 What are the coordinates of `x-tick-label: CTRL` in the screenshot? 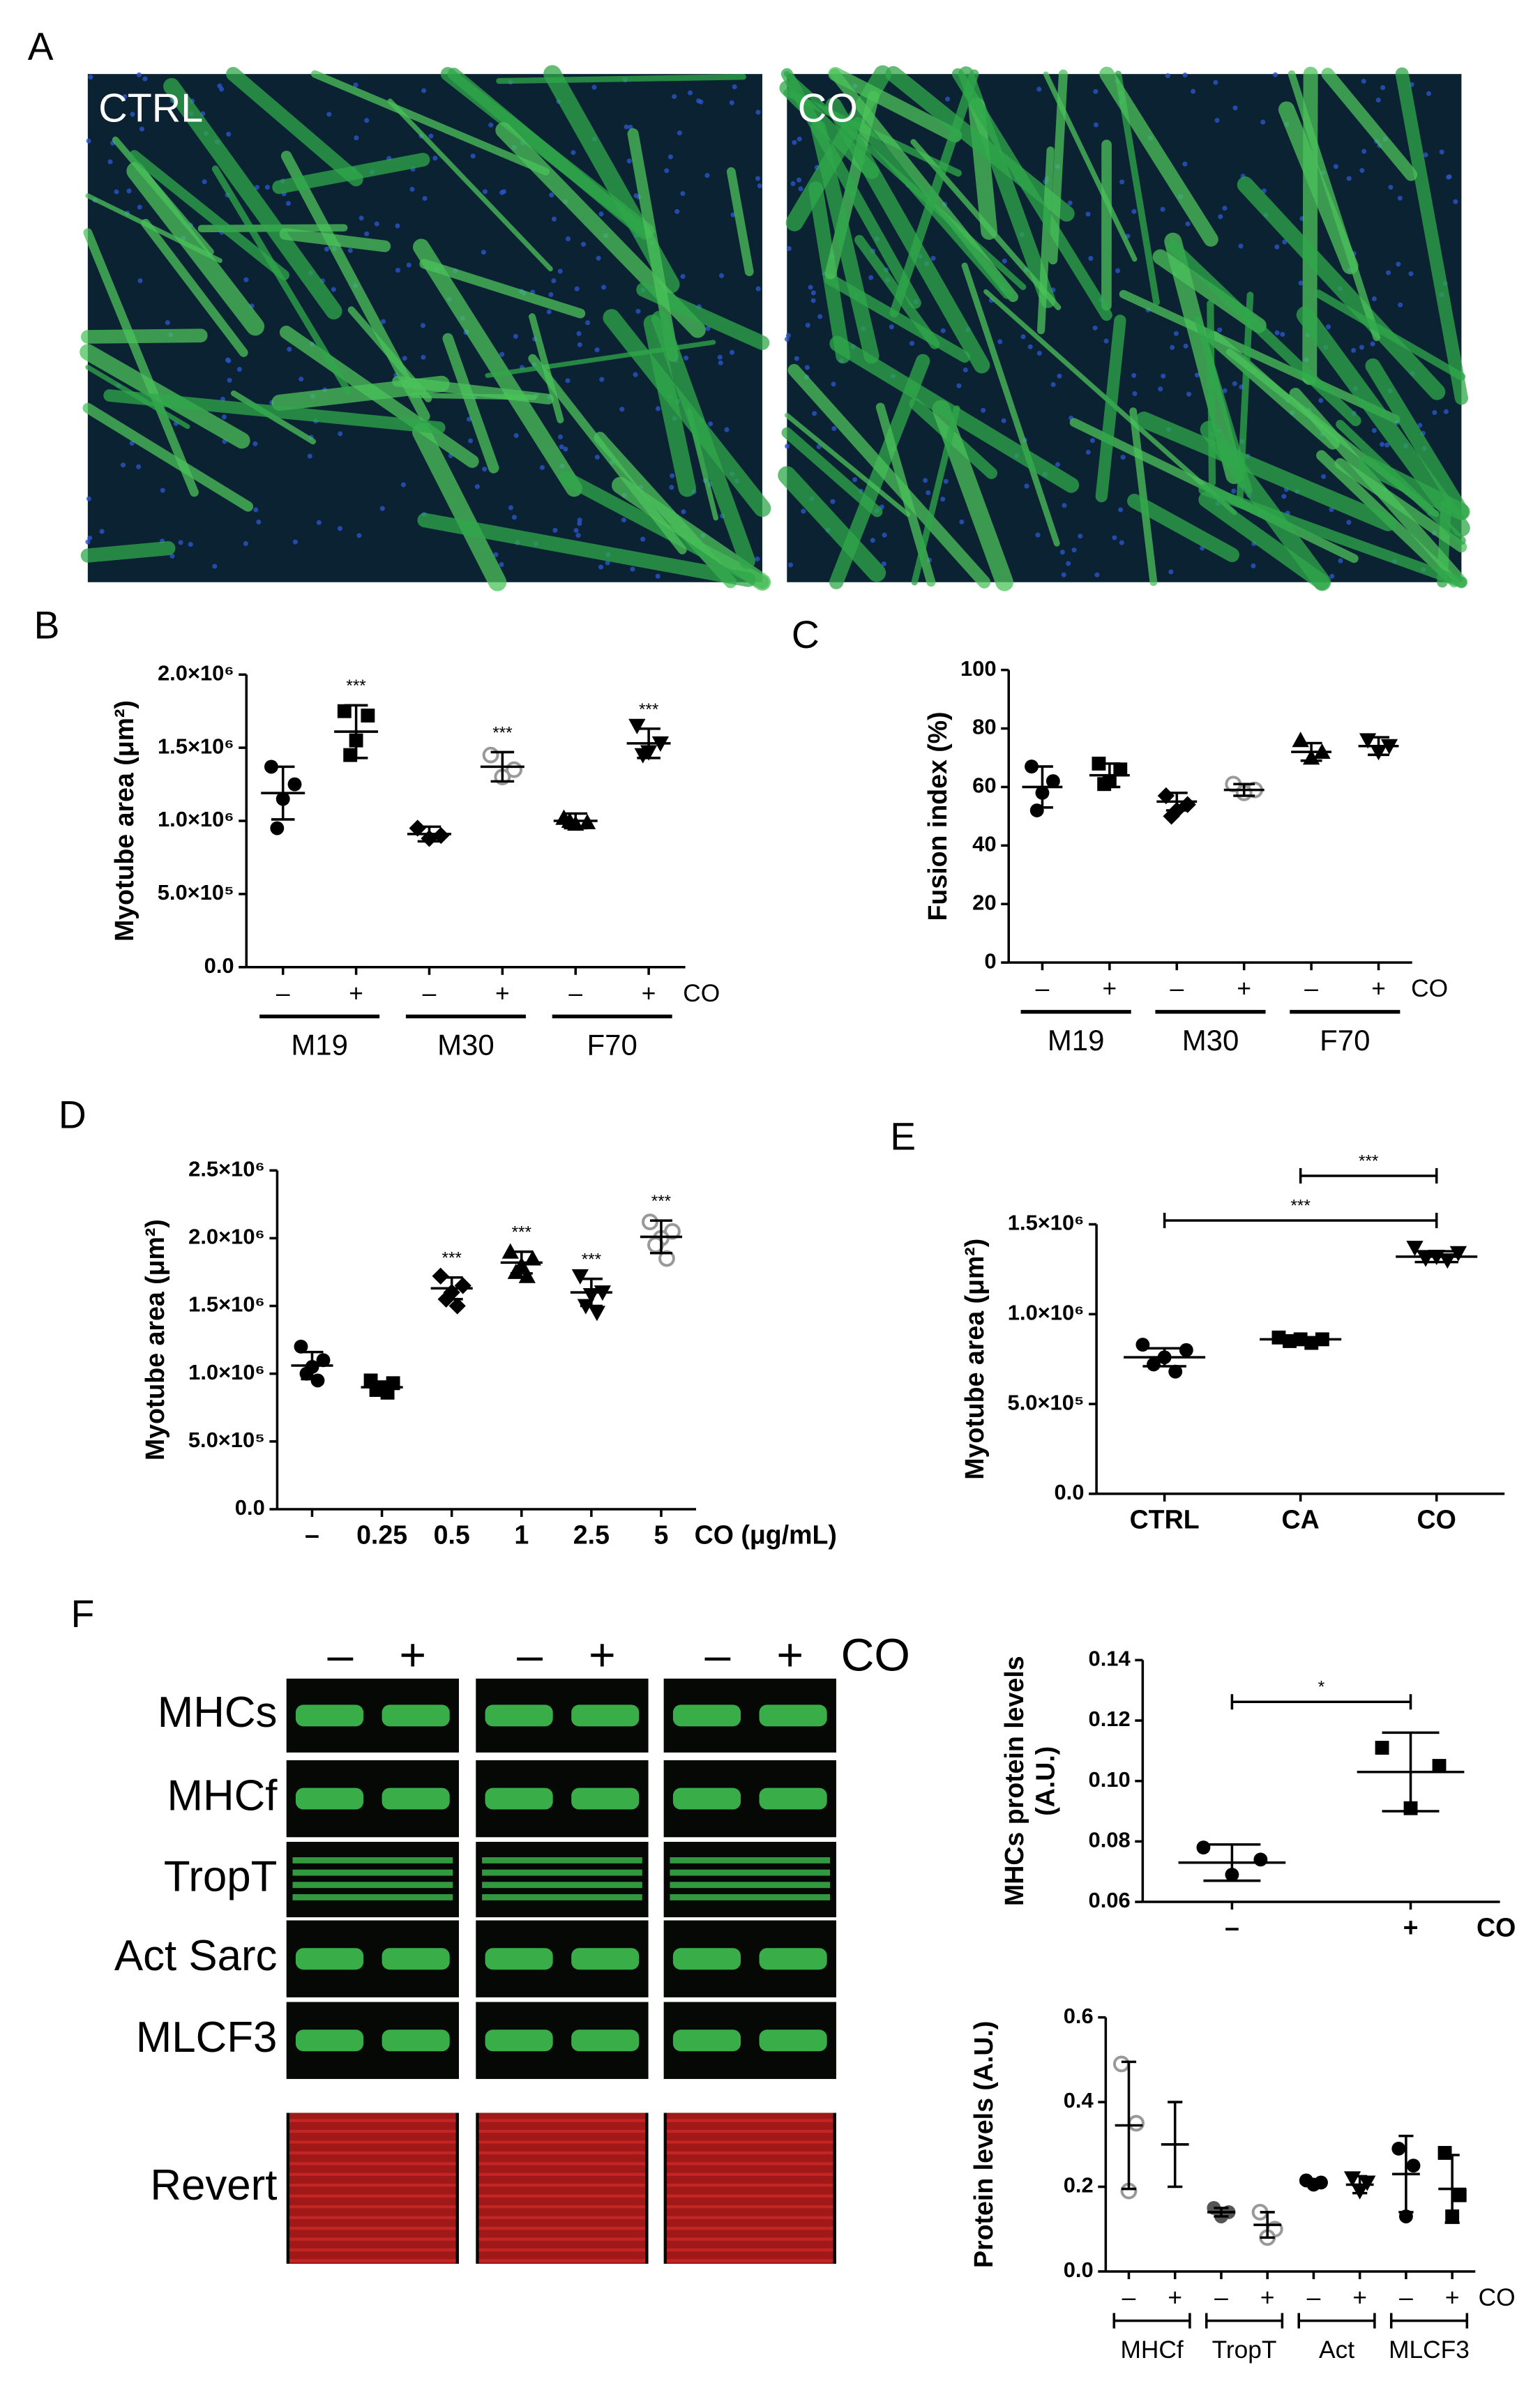 It's located at (1165, 1519).